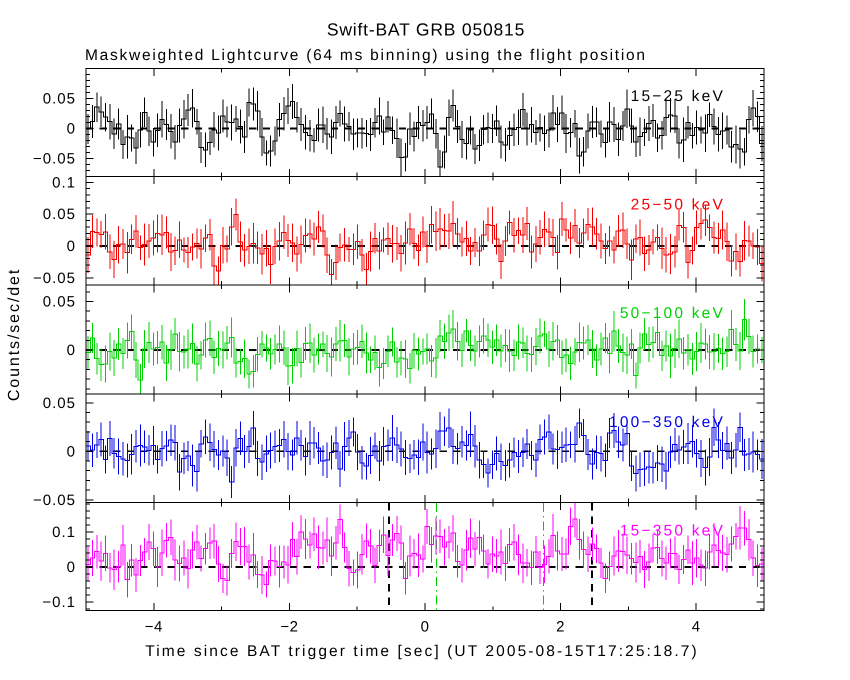 This screenshot has height=680, width=850. What do you see at coordinates (59, 602) in the screenshot?
I see `svg-text: −0.1` at bounding box center [59, 602].